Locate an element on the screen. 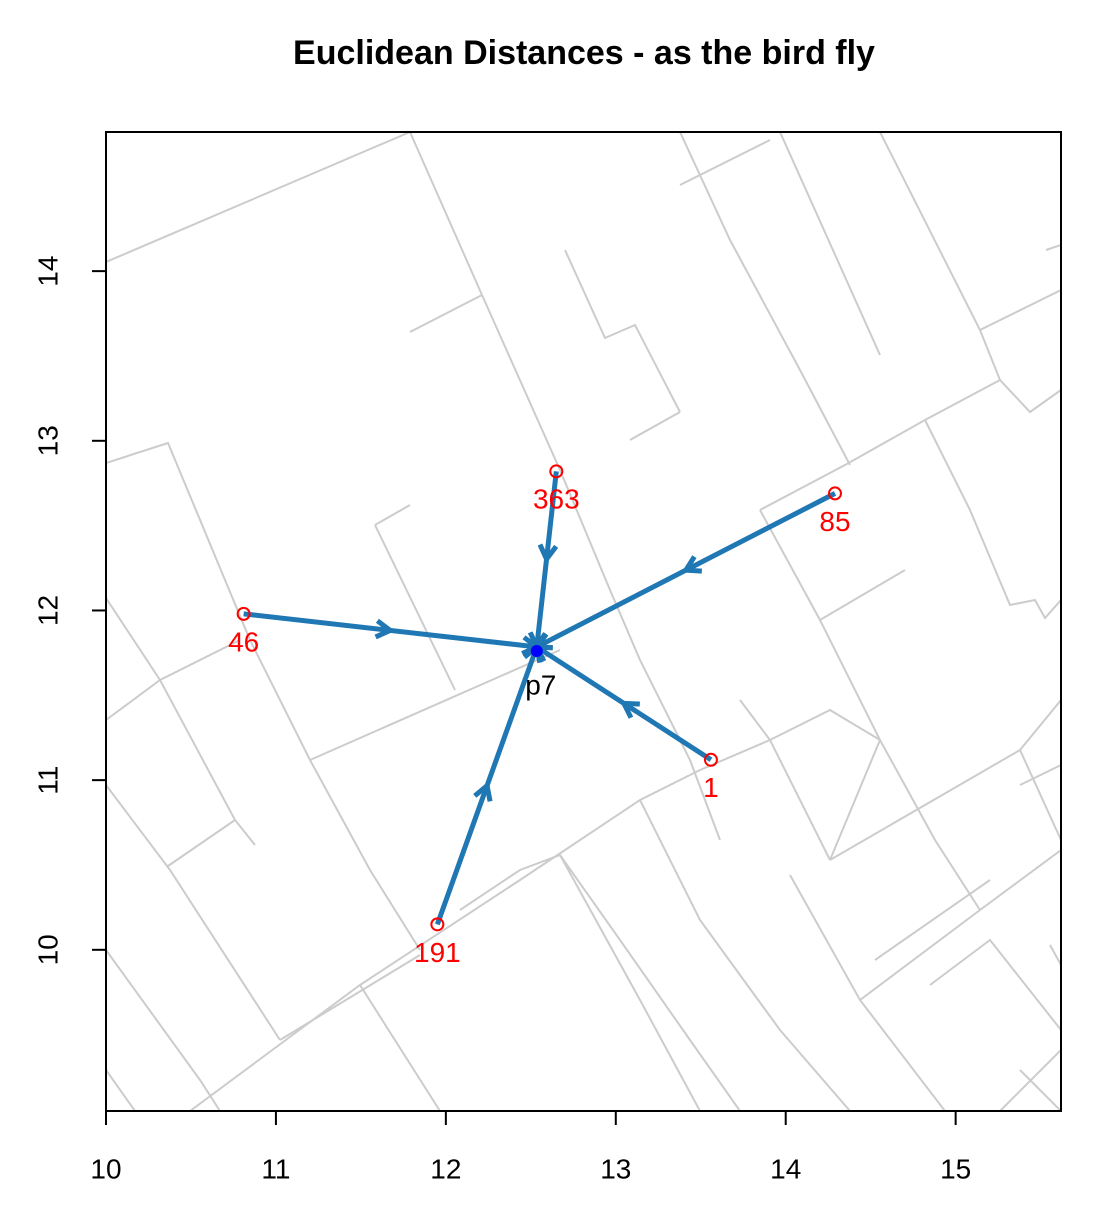  y-tick-label: 12 is located at coordinates (47, 610).